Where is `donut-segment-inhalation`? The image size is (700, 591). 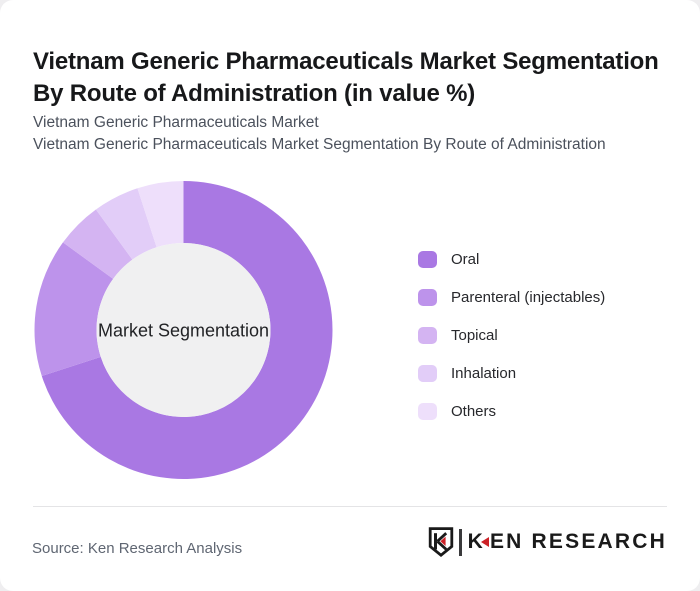 donut-segment-inhalation is located at coordinates (126, 224).